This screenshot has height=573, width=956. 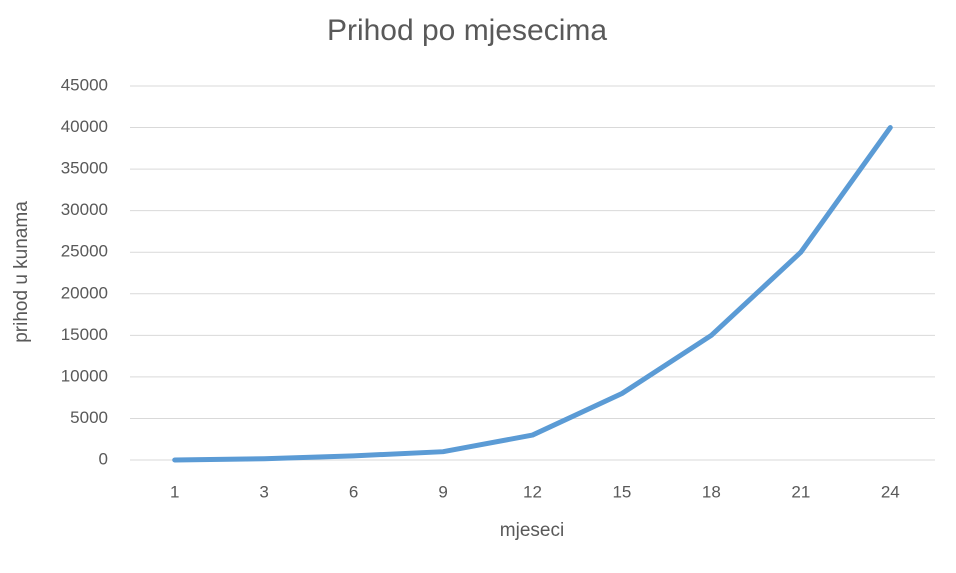 What do you see at coordinates (84, 84) in the screenshot?
I see `y-tick-label: 45000` at bounding box center [84, 84].